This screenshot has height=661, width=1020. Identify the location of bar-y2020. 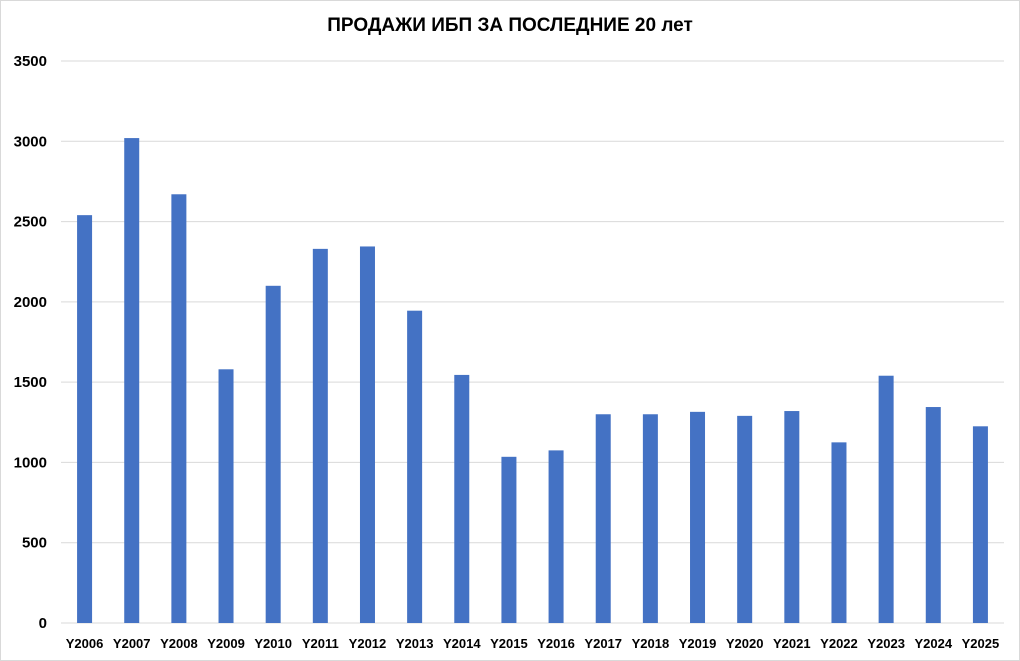
(745, 519).